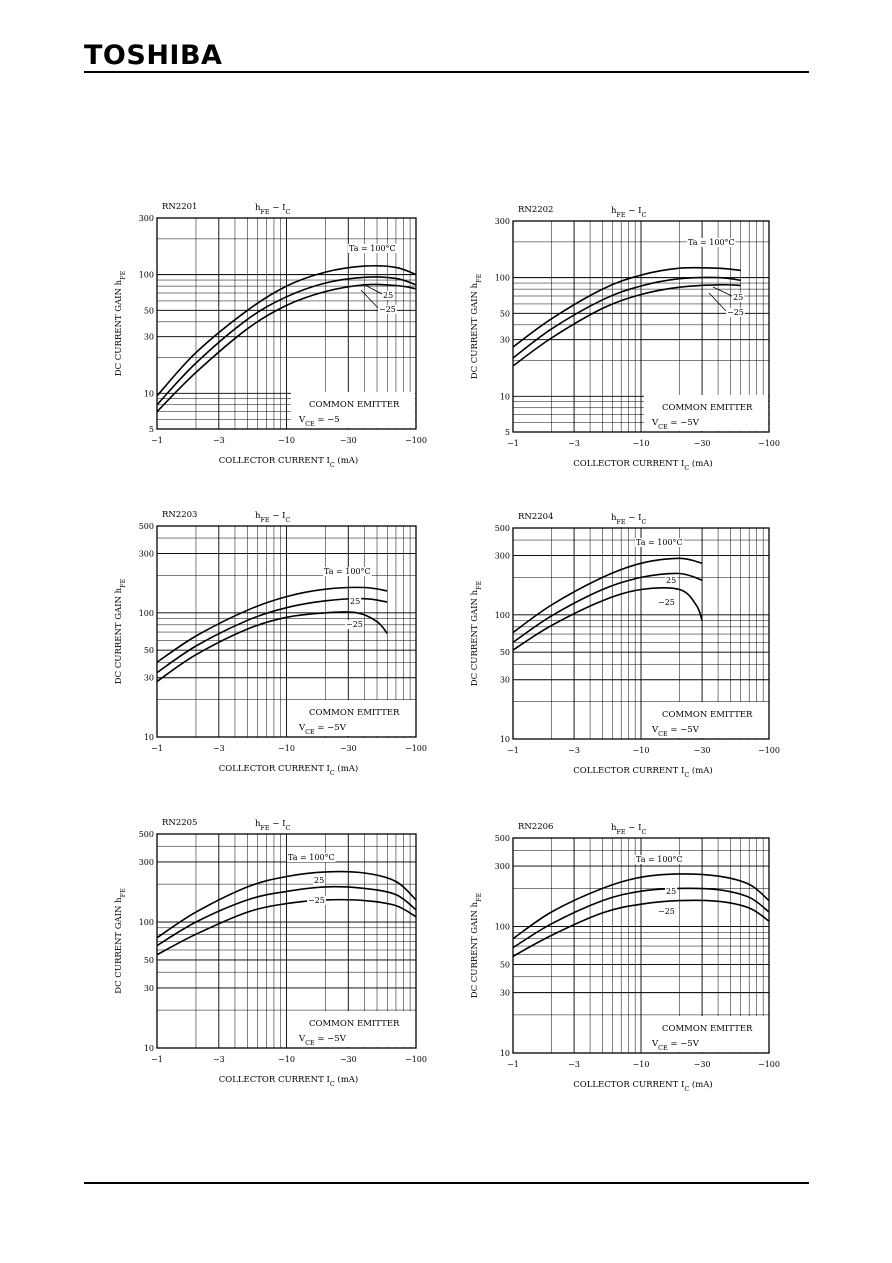  Describe the element at coordinates (535, 517) in the screenshot. I see `chart-model-label: RN2204` at that location.